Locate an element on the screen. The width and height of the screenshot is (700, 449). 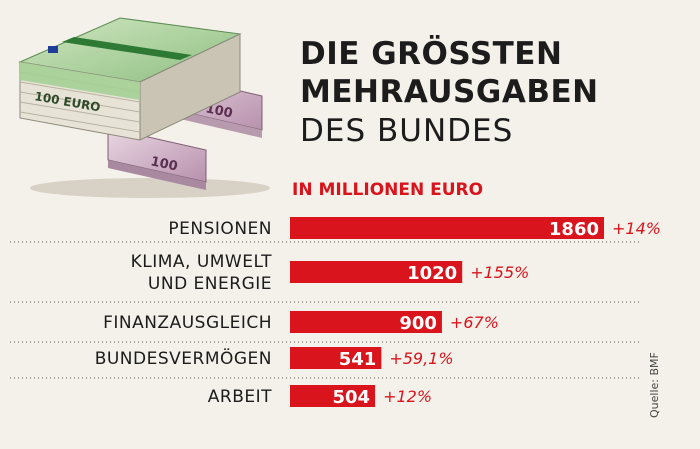
value-label-2: 900 is located at coordinates (418, 323).